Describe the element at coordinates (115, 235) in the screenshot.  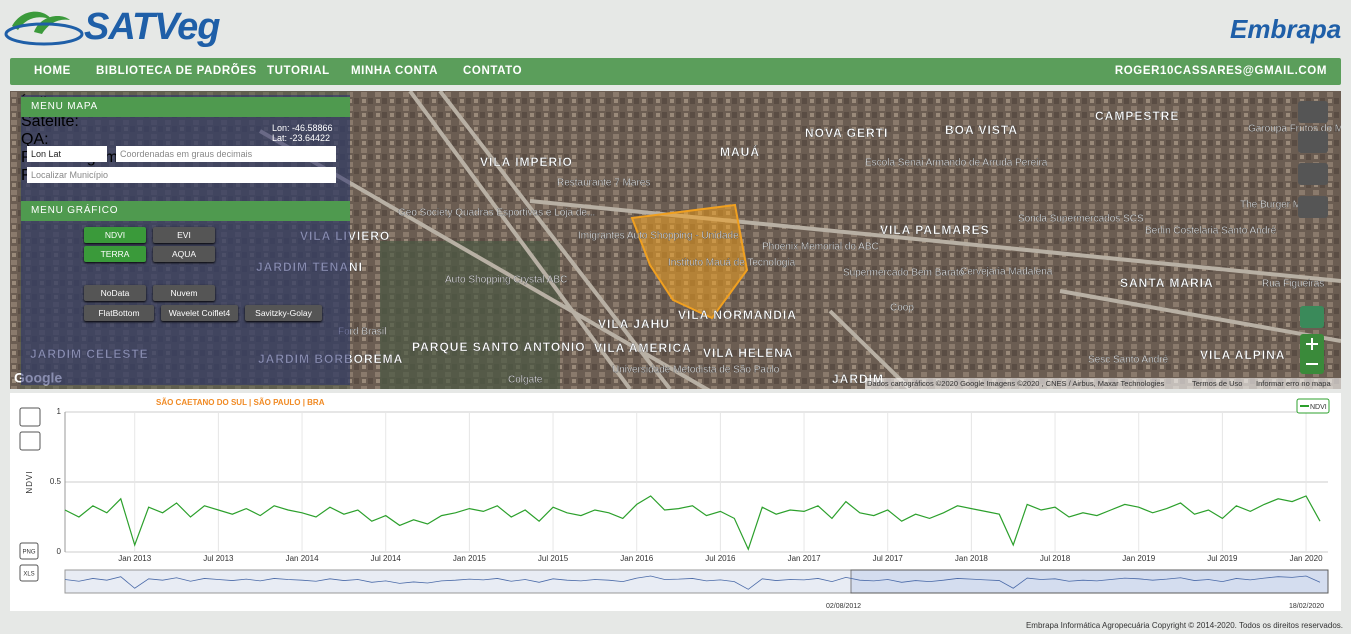
I see `menu-button: NDVI` at that location.